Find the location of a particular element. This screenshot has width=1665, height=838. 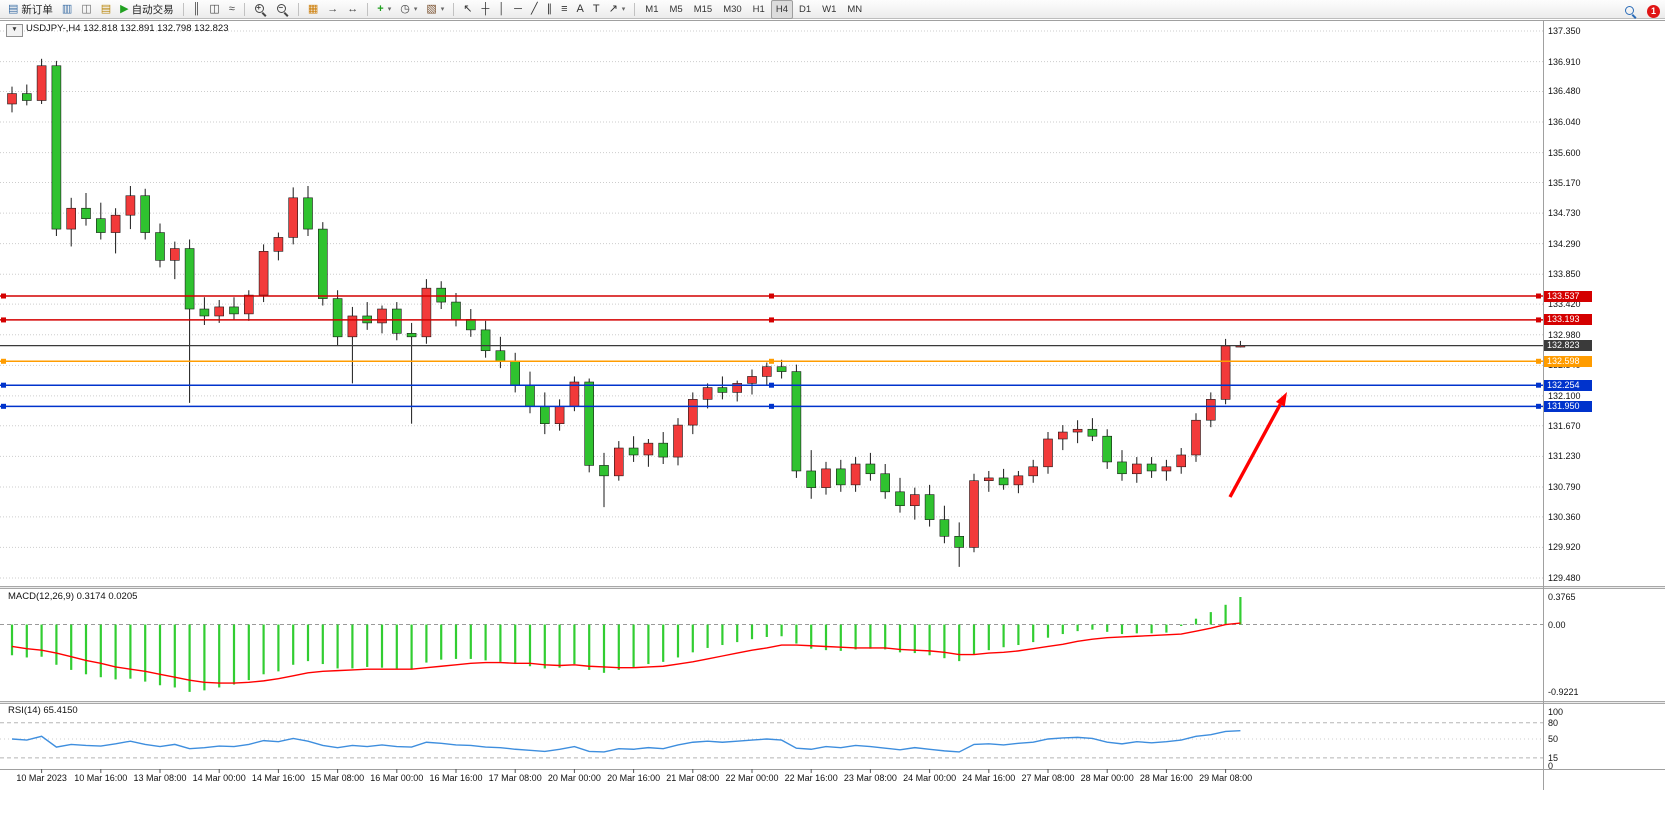

price-tick: 133.420 is located at coordinates (1564, 304).